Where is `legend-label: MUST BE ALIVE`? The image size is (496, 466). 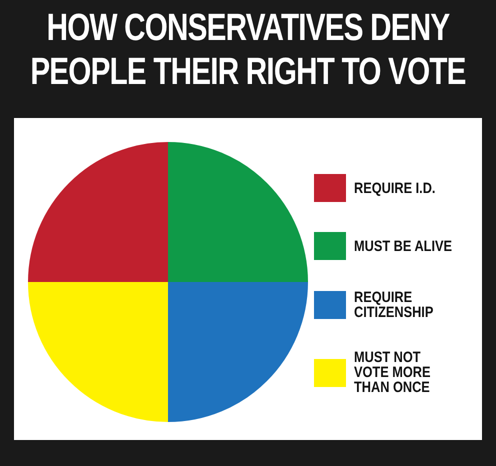 legend-label: MUST BE ALIVE is located at coordinates (403, 246).